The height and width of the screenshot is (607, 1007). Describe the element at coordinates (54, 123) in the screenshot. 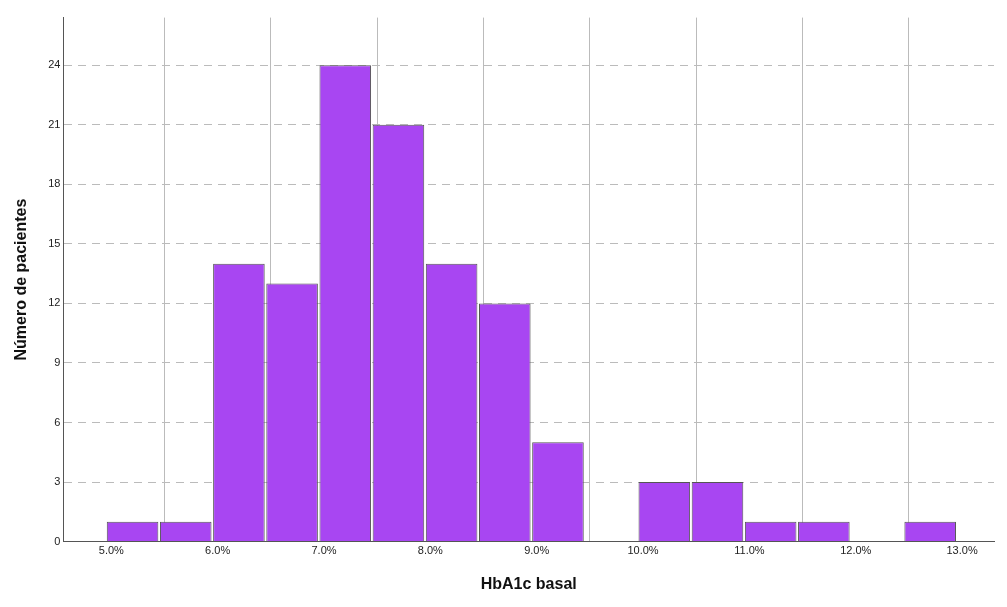

I see `y-tick-label: 21` at that location.